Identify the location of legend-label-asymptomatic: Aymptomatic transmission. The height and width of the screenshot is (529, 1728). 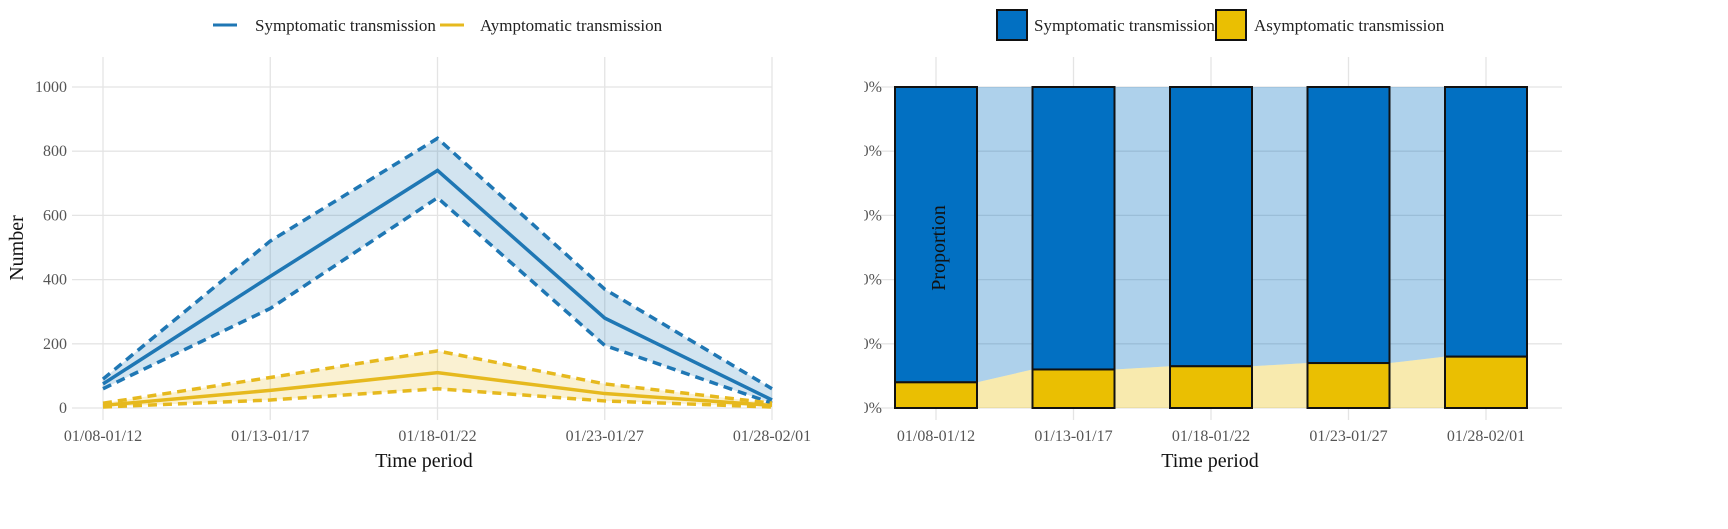
(571, 25).